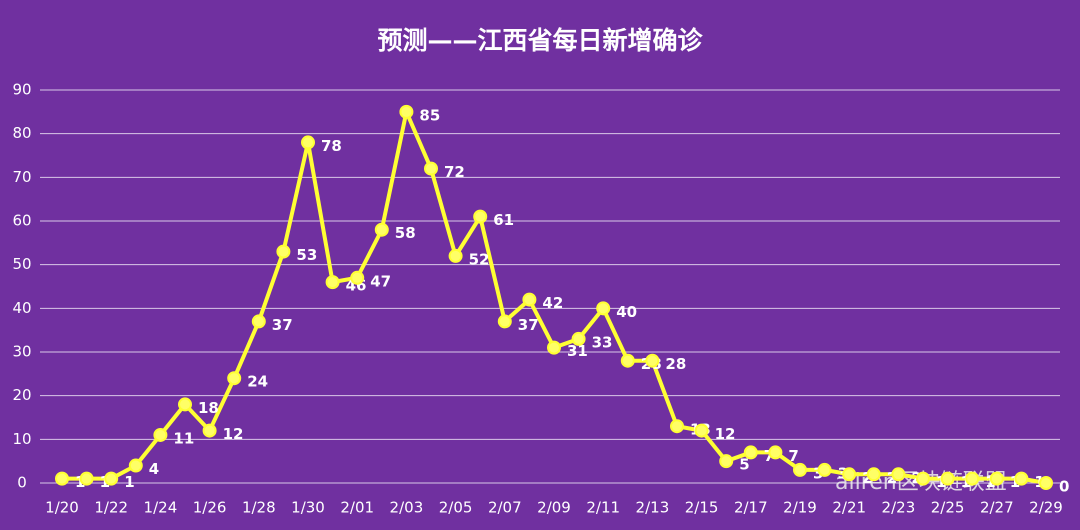 The height and width of the screenshot is (530, 1080). What do you see at coordinates (21, 308) in the screenshot?
I see `y-tick-label: 40` at bounding box center [21, 308].